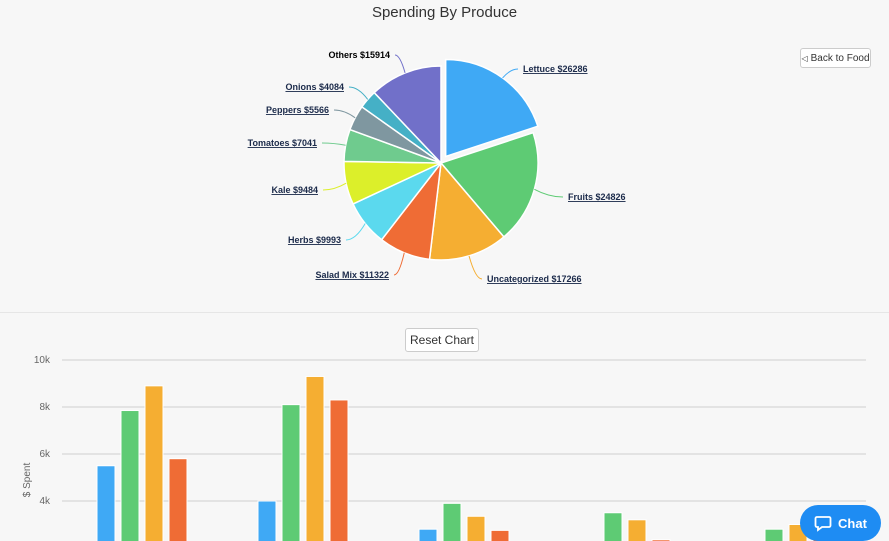 The width and height of the screenshot is (889, 541). I want to click on pie-label: Salad Mix $11322, so click(352, 275).